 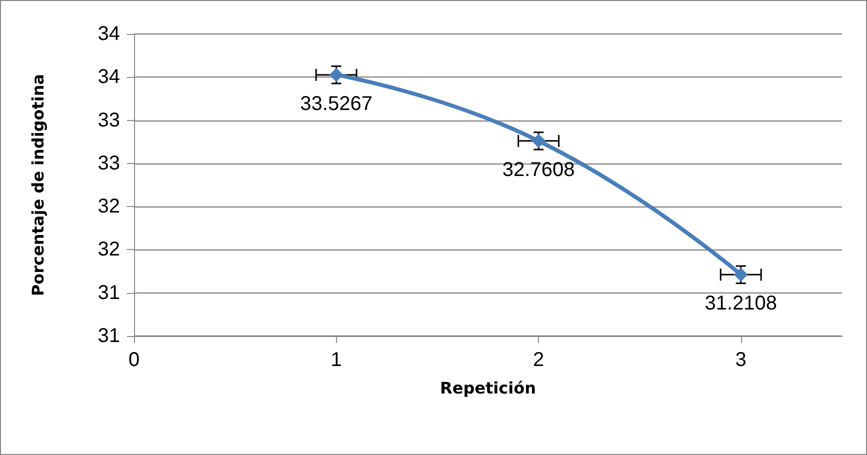 I want to click on y-axis-title: Porcentaje de indigotina, so click(x=38, y=185).